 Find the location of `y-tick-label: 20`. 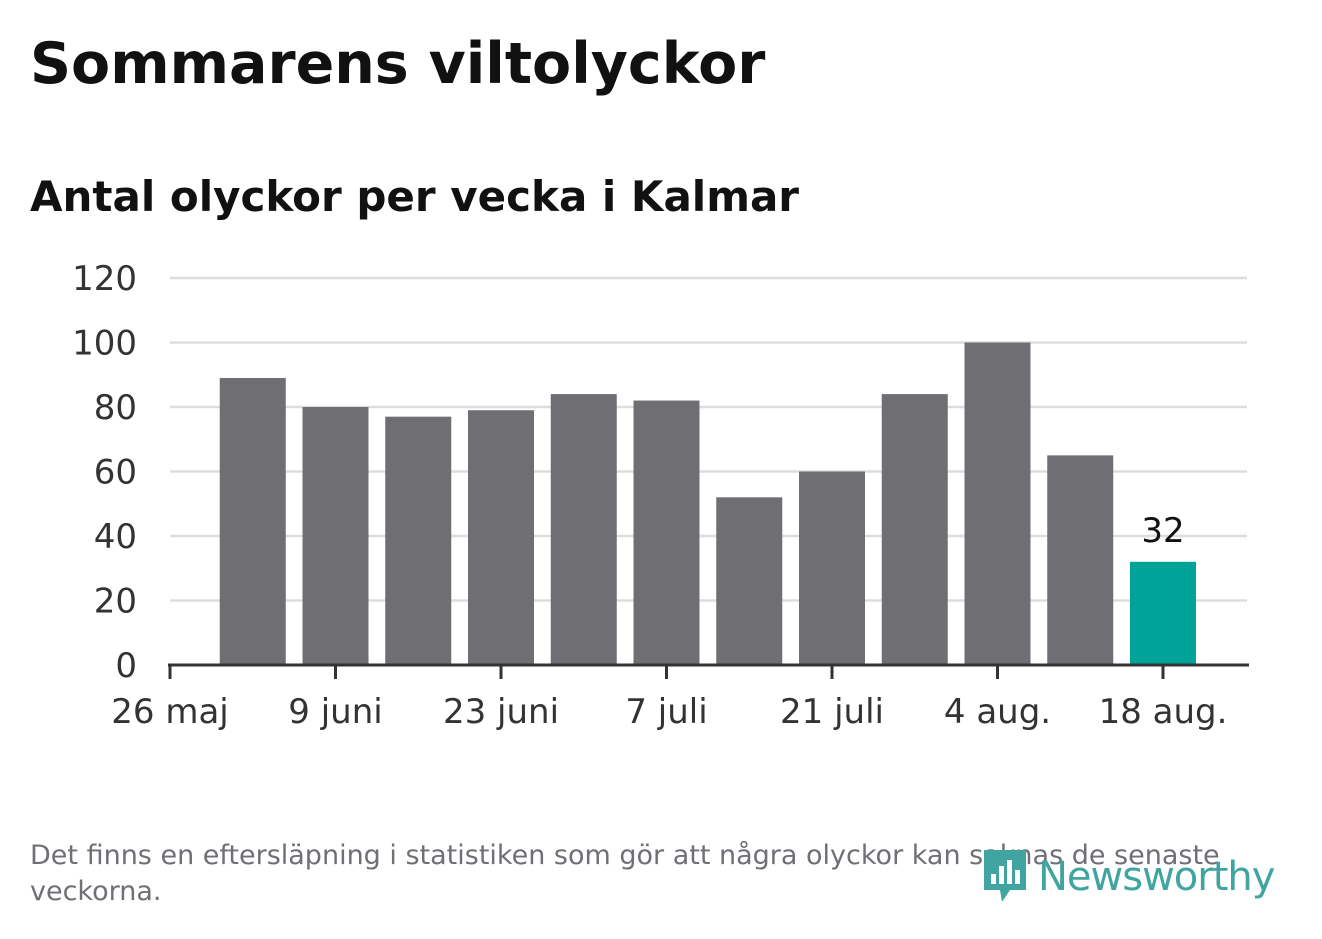

y-tick-label: 20 is located at coordinates (115, 602).